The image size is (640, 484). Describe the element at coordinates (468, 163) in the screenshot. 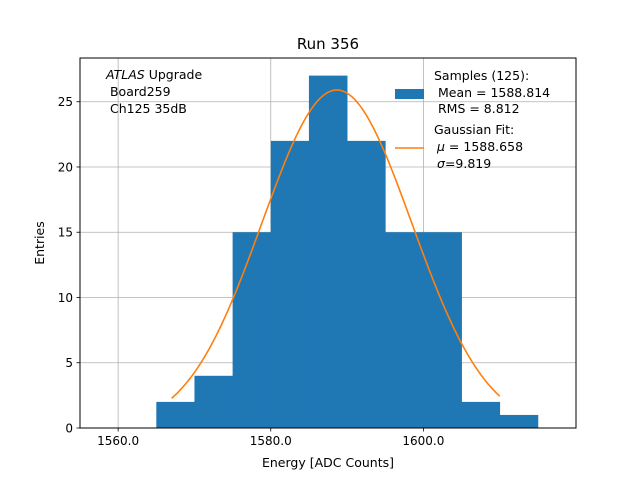

I see `legend-sigma-value: =9.819` at that location.